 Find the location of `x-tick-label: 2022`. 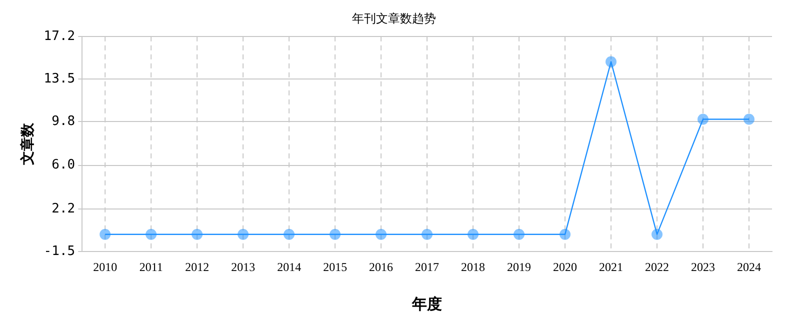

x-tick-label: 2022 is located at coordinates (657, 267).